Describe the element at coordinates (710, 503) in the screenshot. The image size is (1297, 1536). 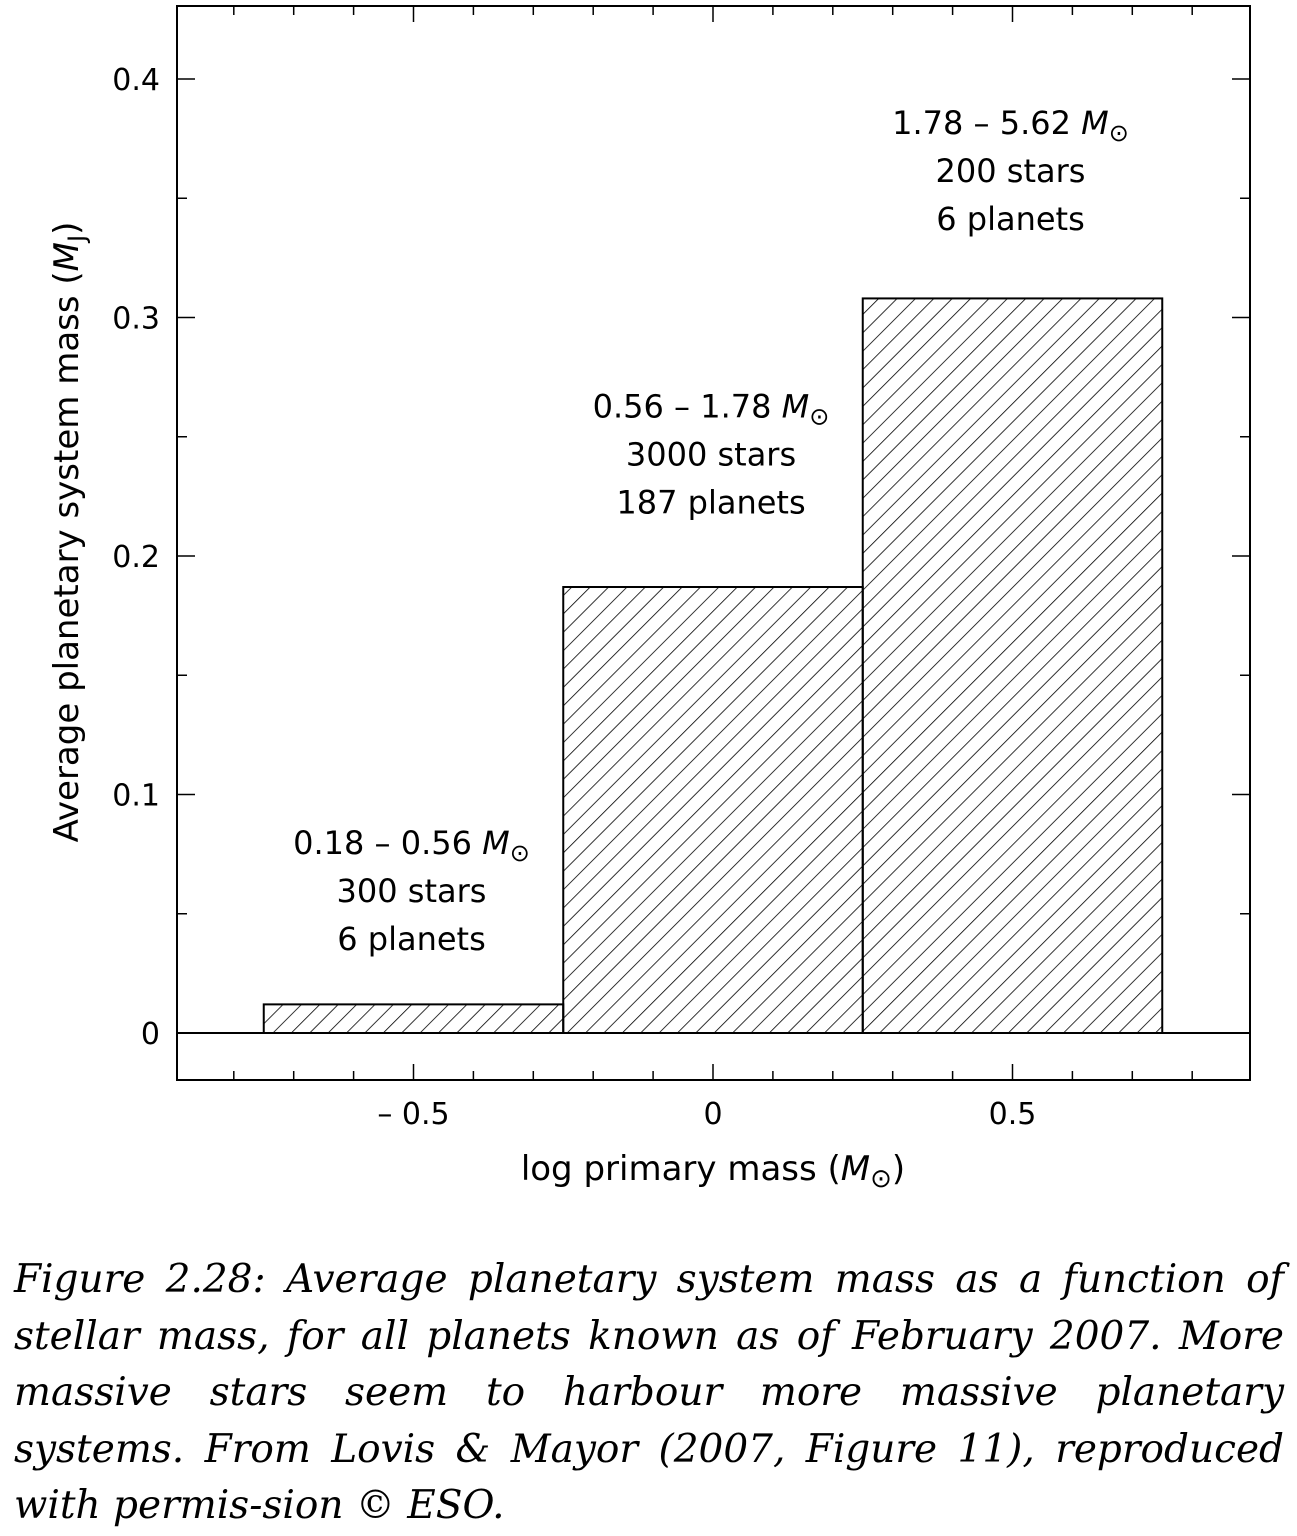
I see `bar-planets-label: 187 planets` at that location.